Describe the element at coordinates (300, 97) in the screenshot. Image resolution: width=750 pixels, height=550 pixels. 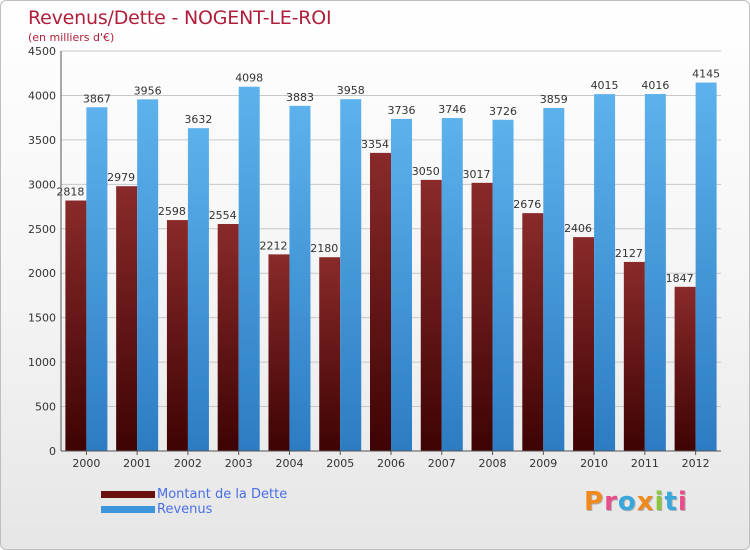
I see `data-label-revenus-2004: 3883` at that location.